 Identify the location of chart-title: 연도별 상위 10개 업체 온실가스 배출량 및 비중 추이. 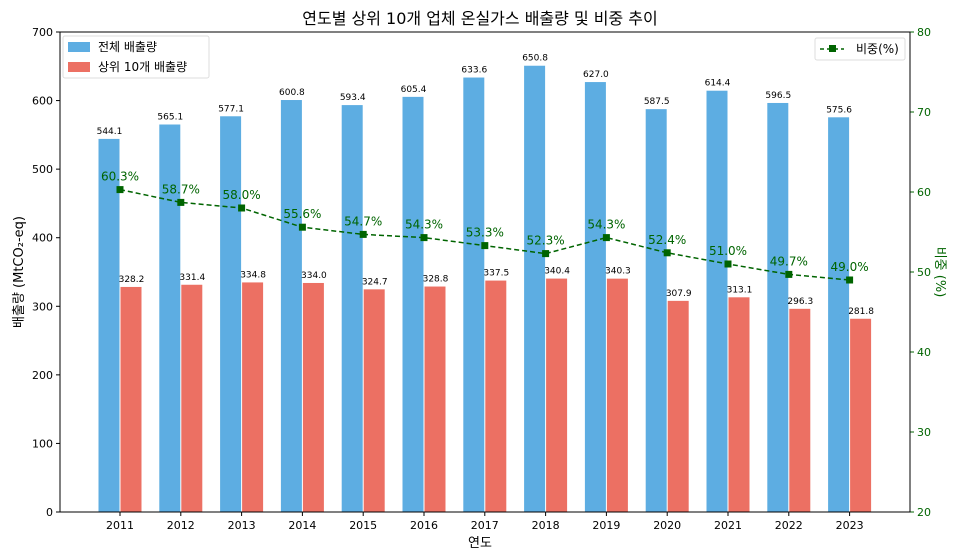
(479, 18).